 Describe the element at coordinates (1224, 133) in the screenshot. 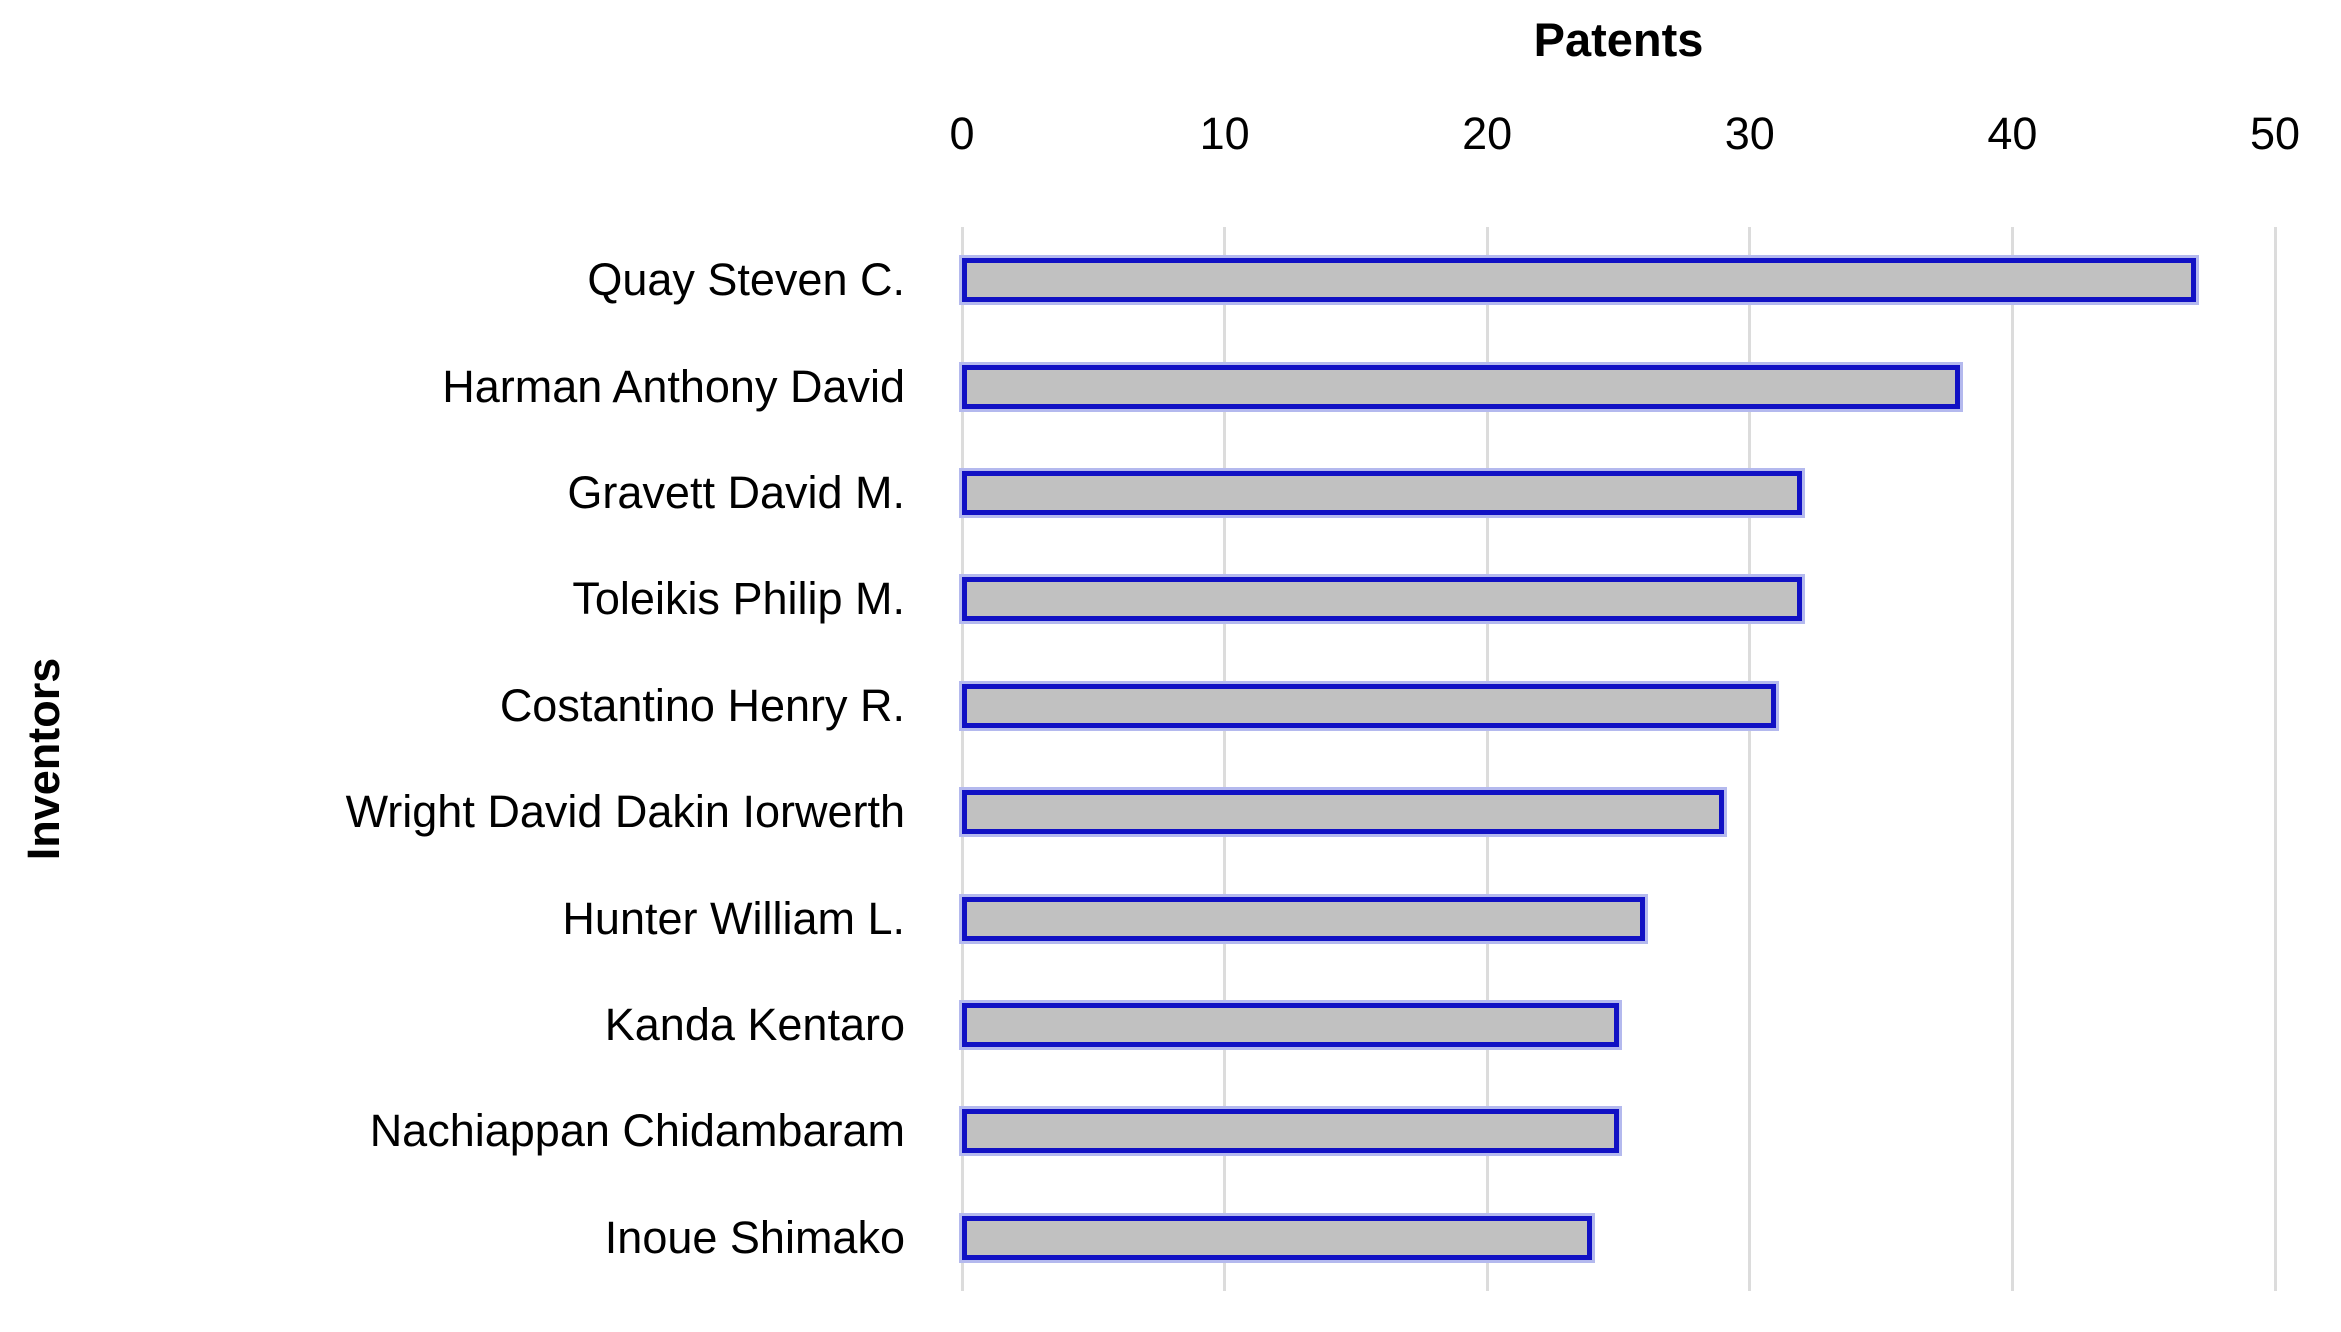

I see `x-tick-label-10: 10` at that location.